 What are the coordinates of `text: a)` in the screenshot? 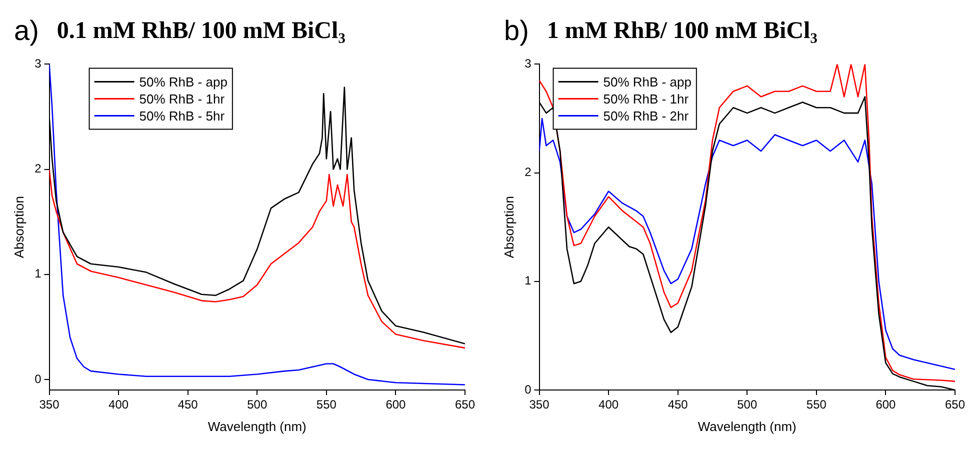 It's located at (26, 31).